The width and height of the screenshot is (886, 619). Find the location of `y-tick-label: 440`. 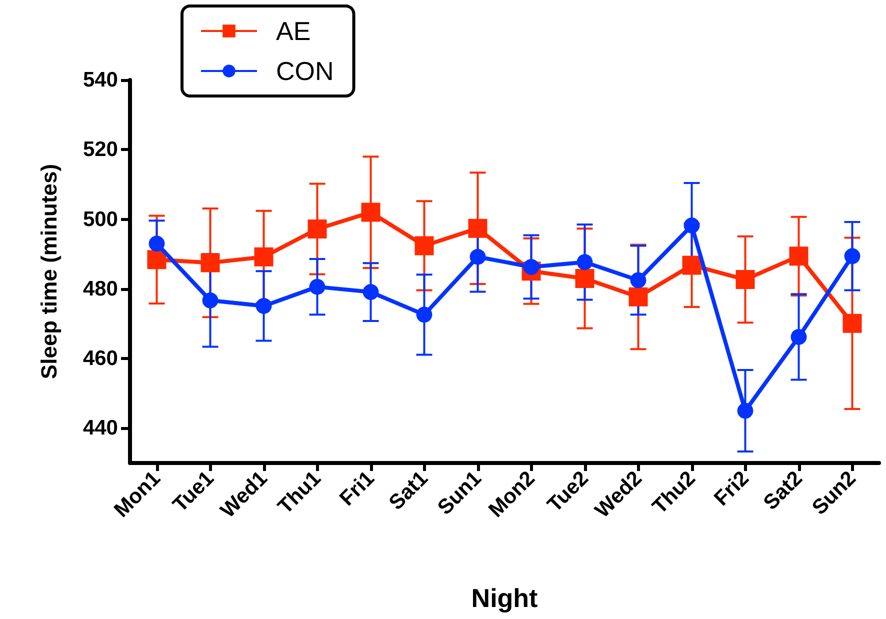

y-tick-label: 440 is located at coordinates (100, 428).